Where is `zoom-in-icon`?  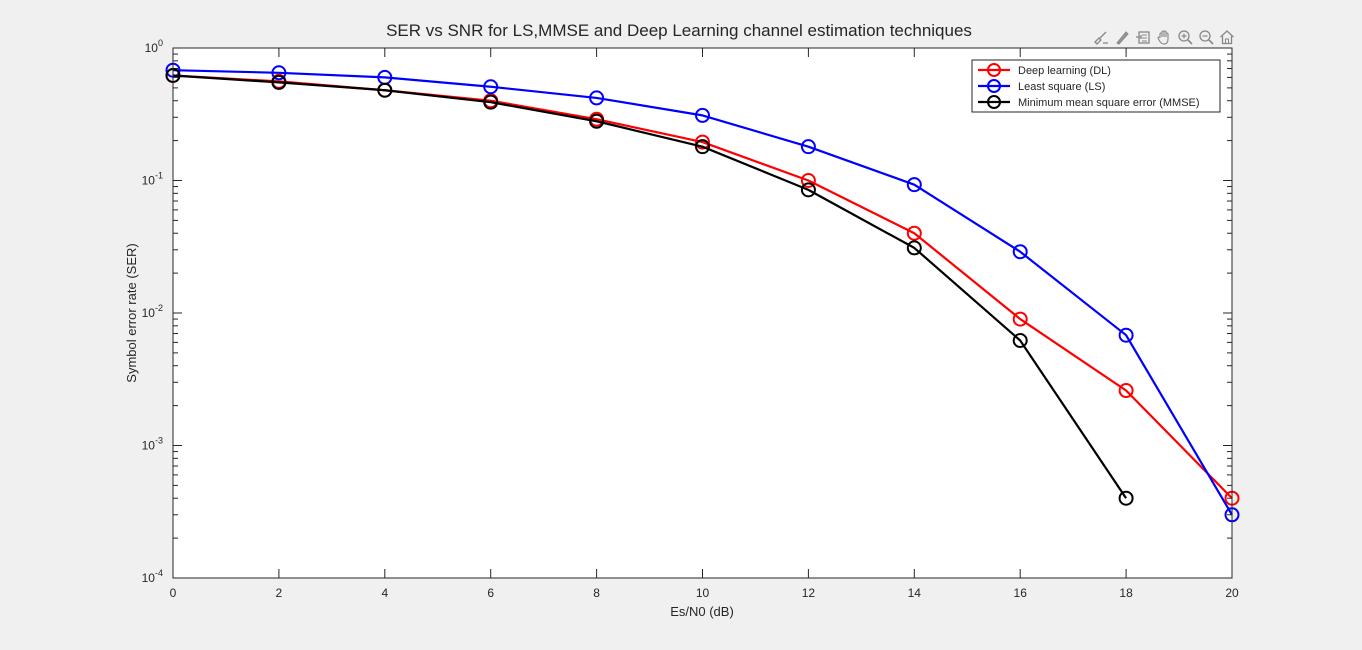
zoom-in-icon is located at coordinates (1185, 37).